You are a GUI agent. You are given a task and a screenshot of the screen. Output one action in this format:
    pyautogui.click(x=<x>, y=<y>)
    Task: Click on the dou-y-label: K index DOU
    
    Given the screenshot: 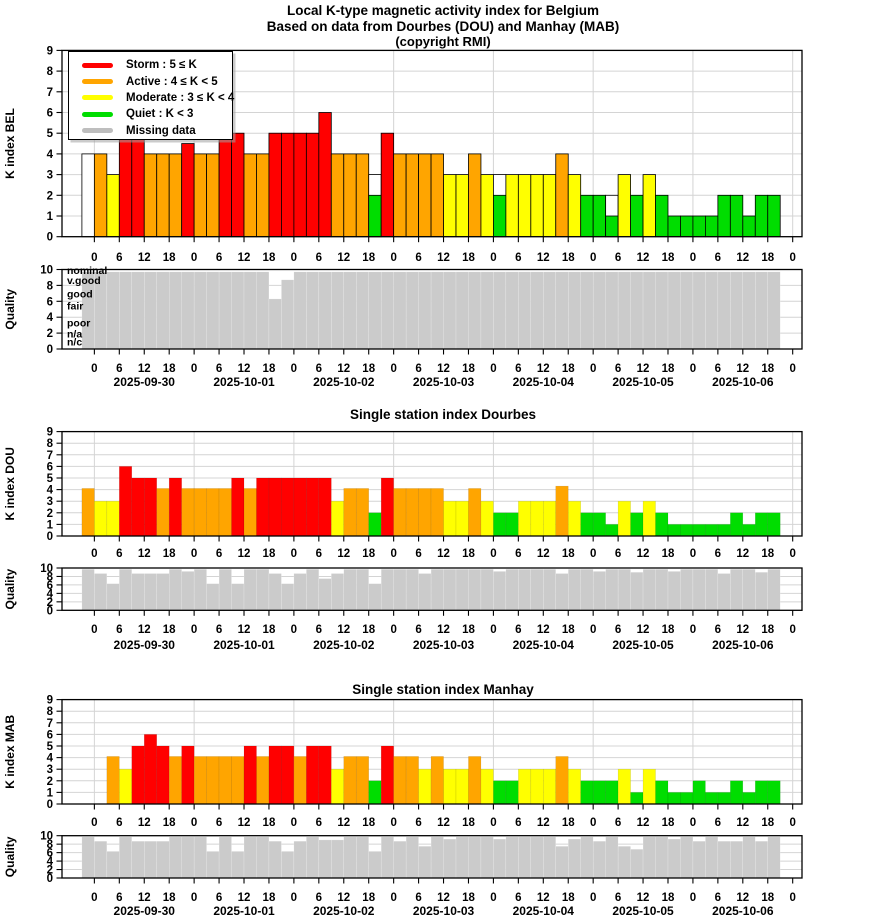 What is the action you would take?
    pyautogui.click(x=10, y=483)
    